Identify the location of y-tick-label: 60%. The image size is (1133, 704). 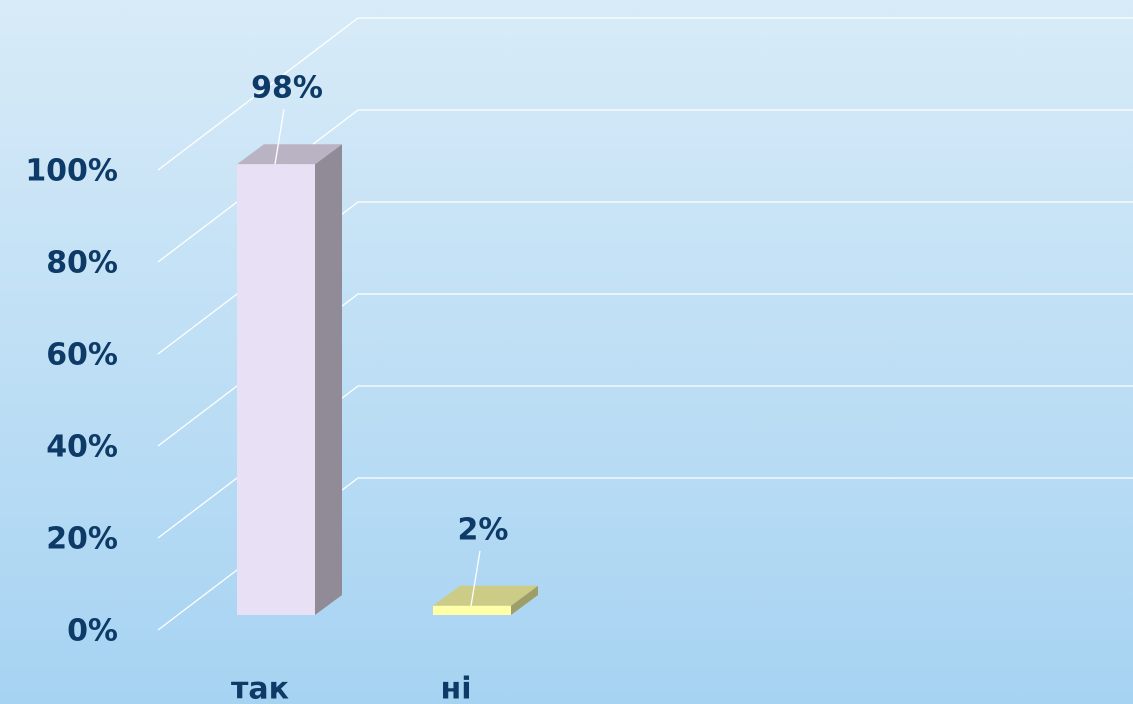
(82, 355).